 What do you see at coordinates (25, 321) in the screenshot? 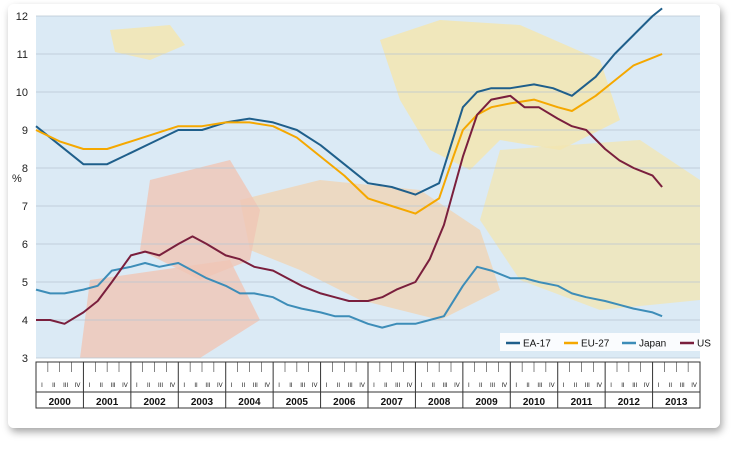
I see `y-tick-label: 4` at bounding box center [25, 321].